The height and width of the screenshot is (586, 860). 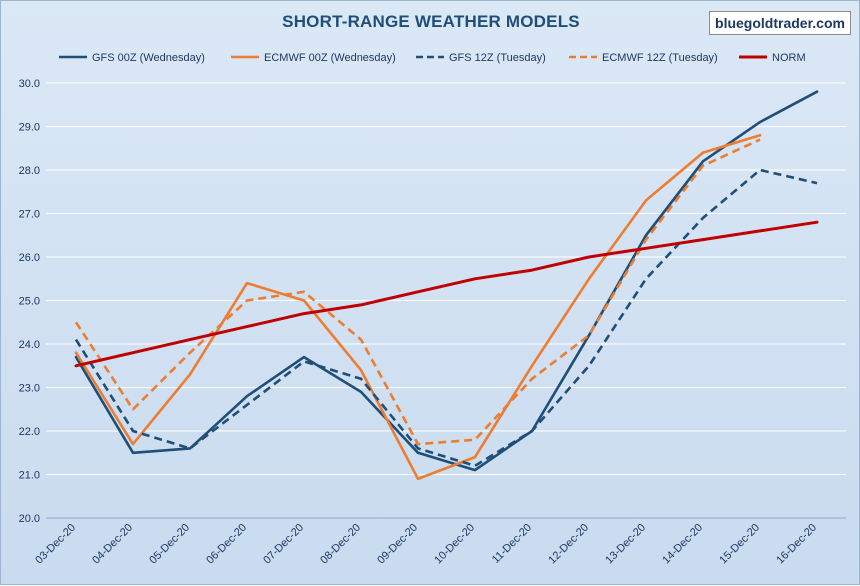 What do you see at coordinates (29, 128) in the screenshot?
I see `y-tick-label: 29.0` at bounding box center [29, 128].